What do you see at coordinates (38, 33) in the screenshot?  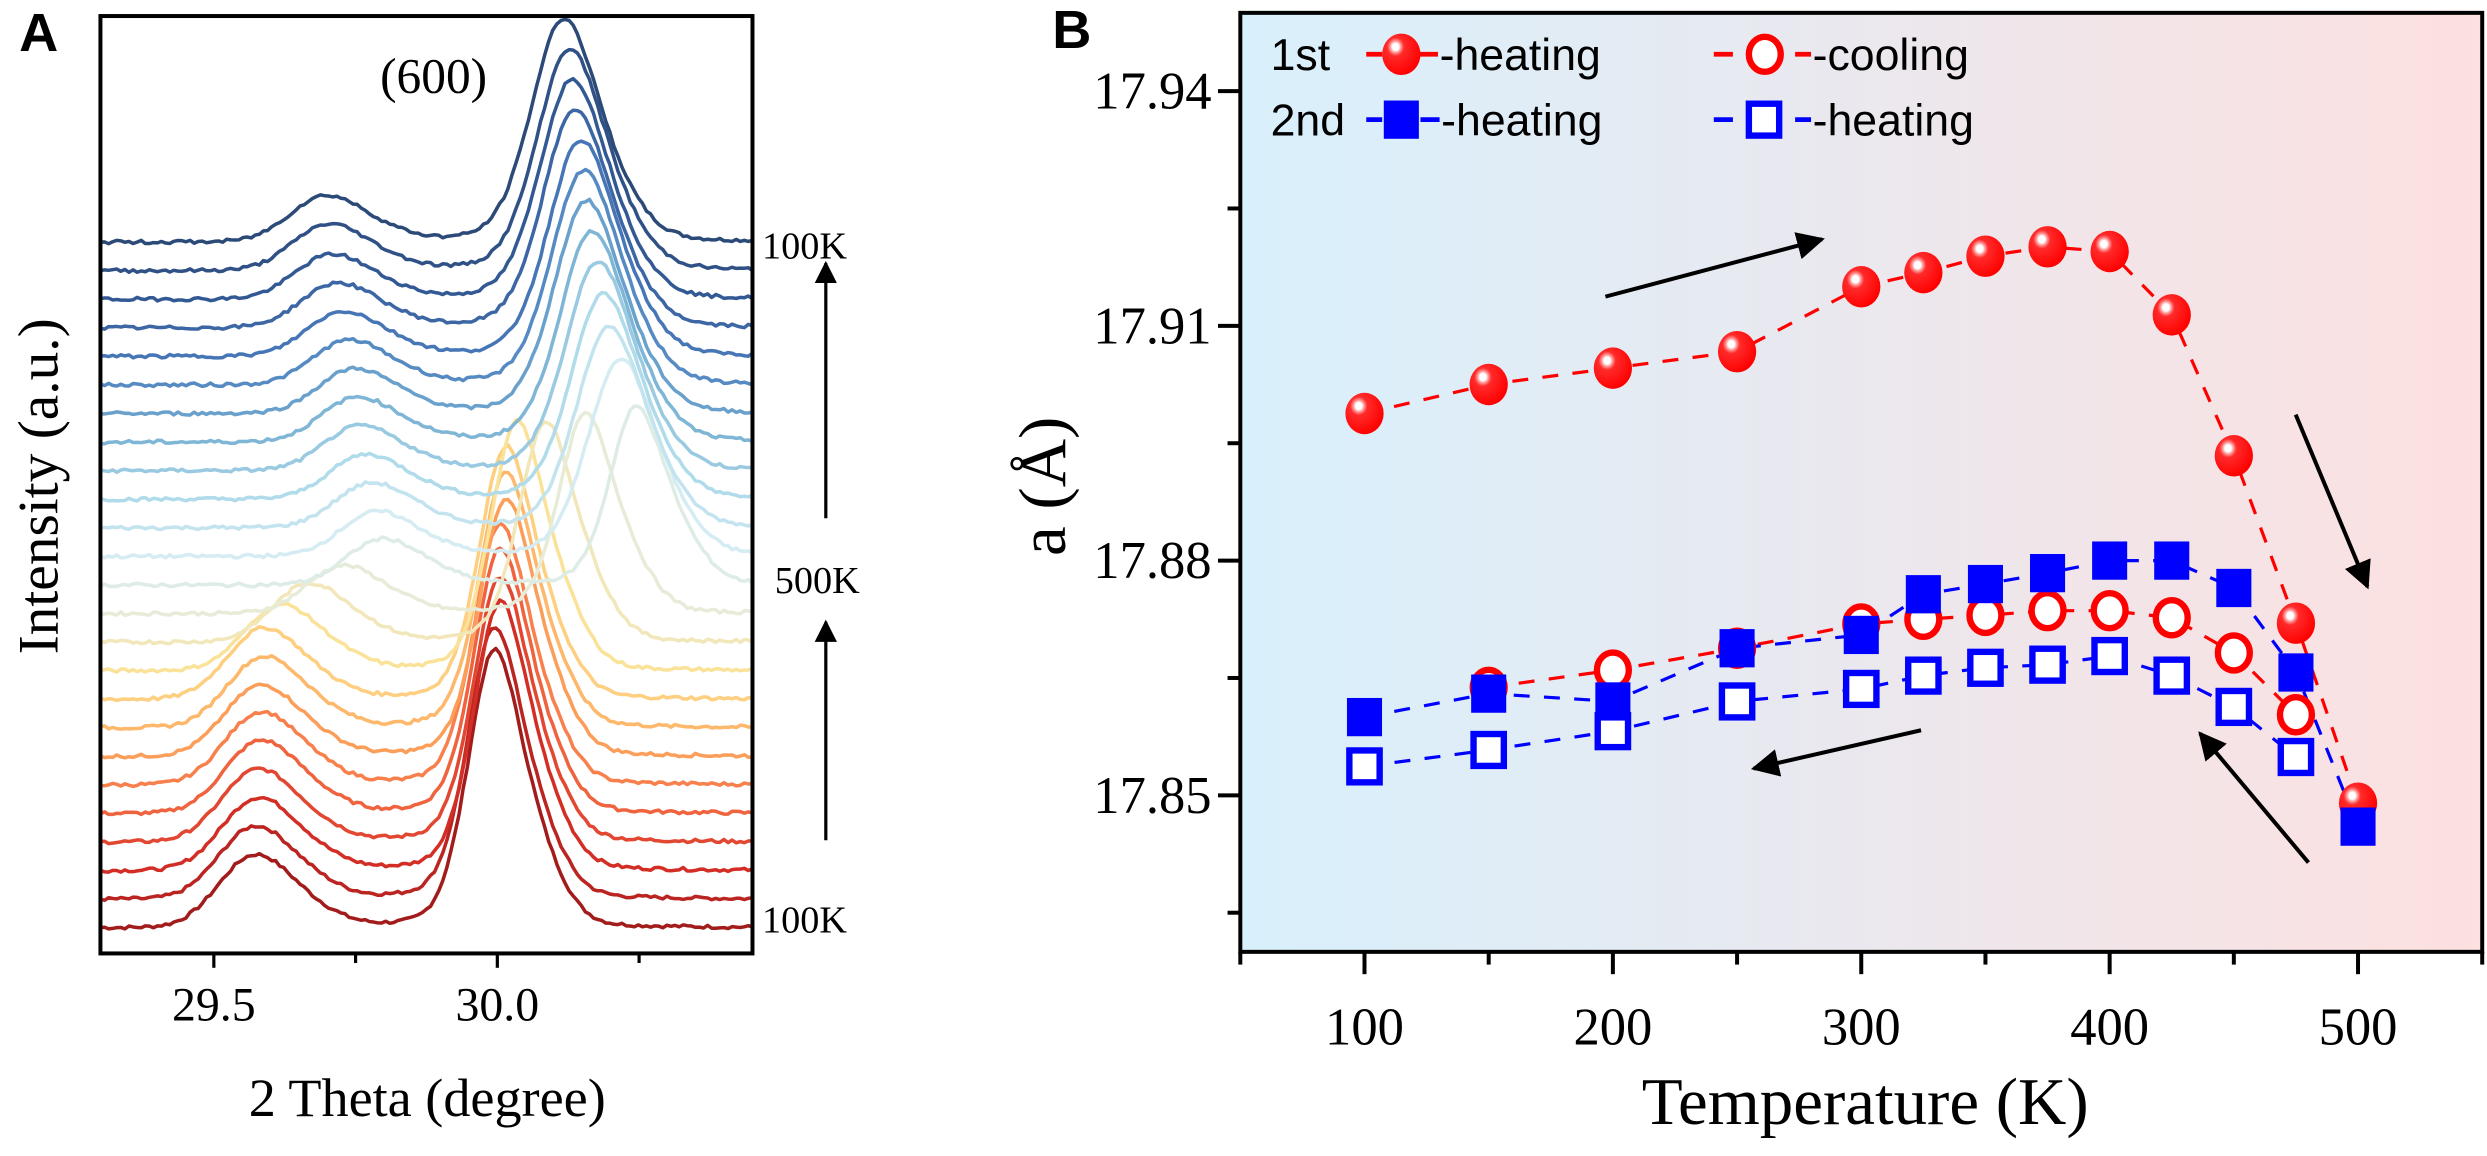 I see `panel-label-a: A` at bounding box center [38, 33].